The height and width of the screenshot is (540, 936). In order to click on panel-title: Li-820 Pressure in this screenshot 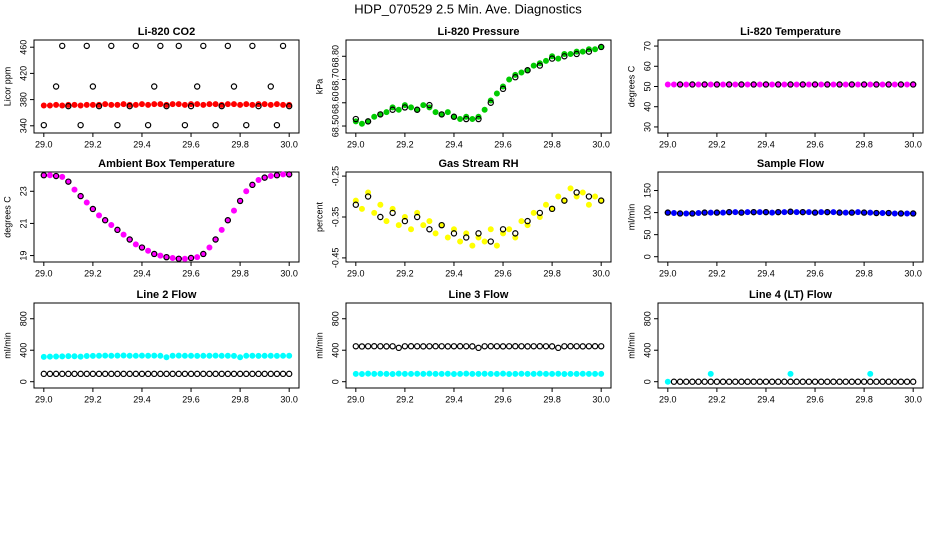, I will do `click(479, 32)`.